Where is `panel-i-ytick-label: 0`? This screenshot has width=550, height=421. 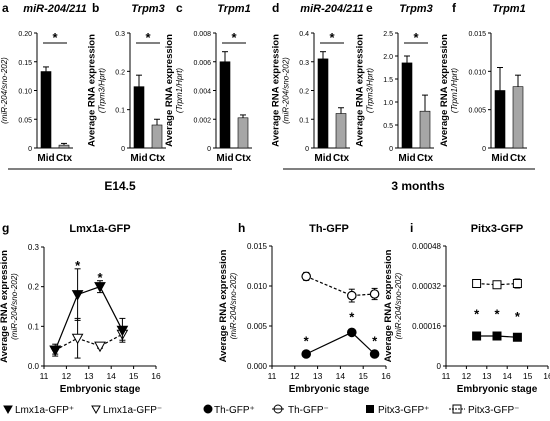
panel-i-ytick-label: 0 is located at coordinates (439, 366).